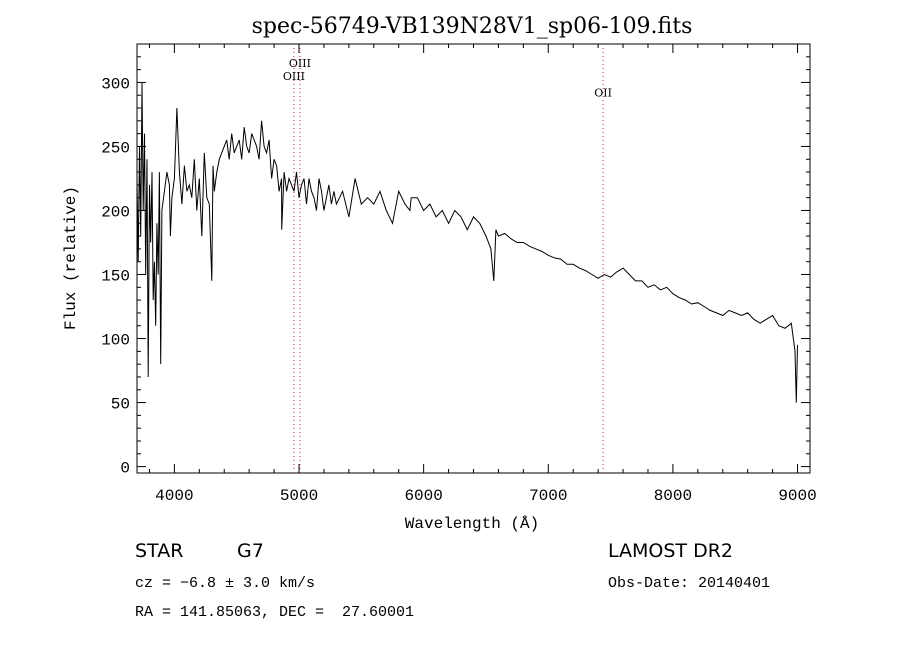 This screenshot has height=650, width=900. What do you see at coordinates (299, 496) in the screenshot?
I see `x-tick-label: 5000` at bounding box center [299, 496].